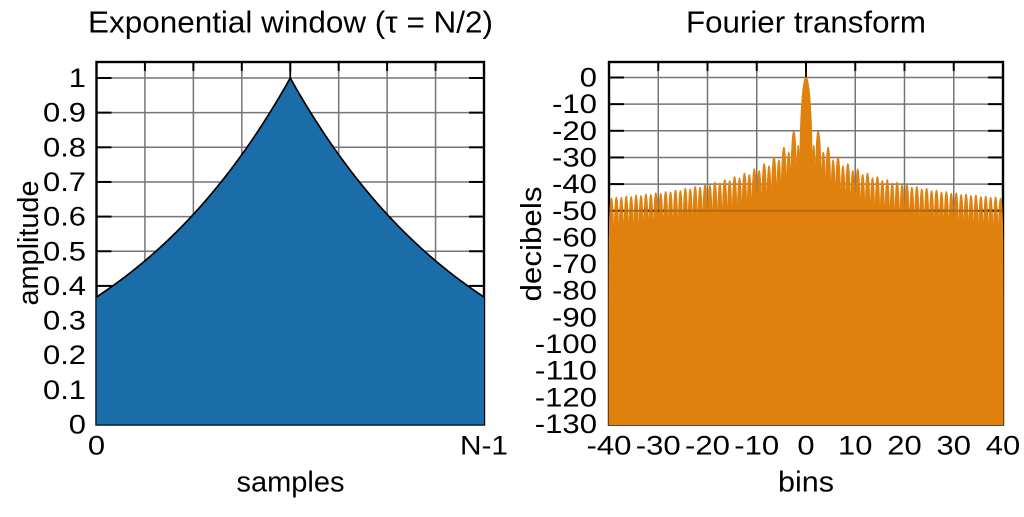 The height and width of the screenshot is (517, 1024). Describe the element at coordinates (532, 244) in the screenshot. I see `svg-text: decibels` at that location.